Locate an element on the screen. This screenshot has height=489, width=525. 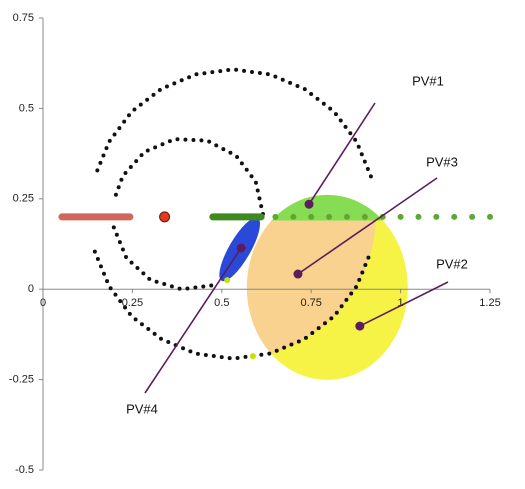
y-tick-label: -0.25 is located at coordinates (21, 380).